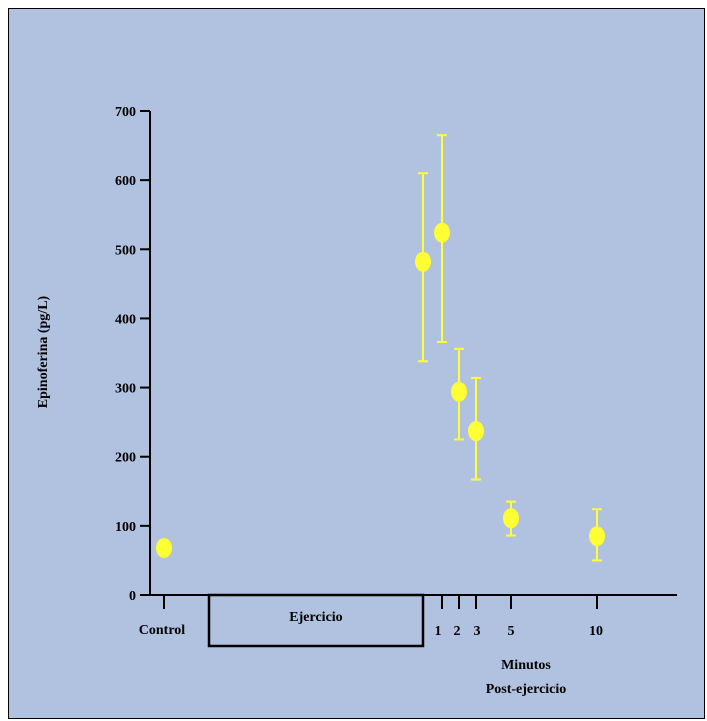 This screenshot has width=707, height=721. I want to click on x-tick-label-10: 10, so click(596, 631).